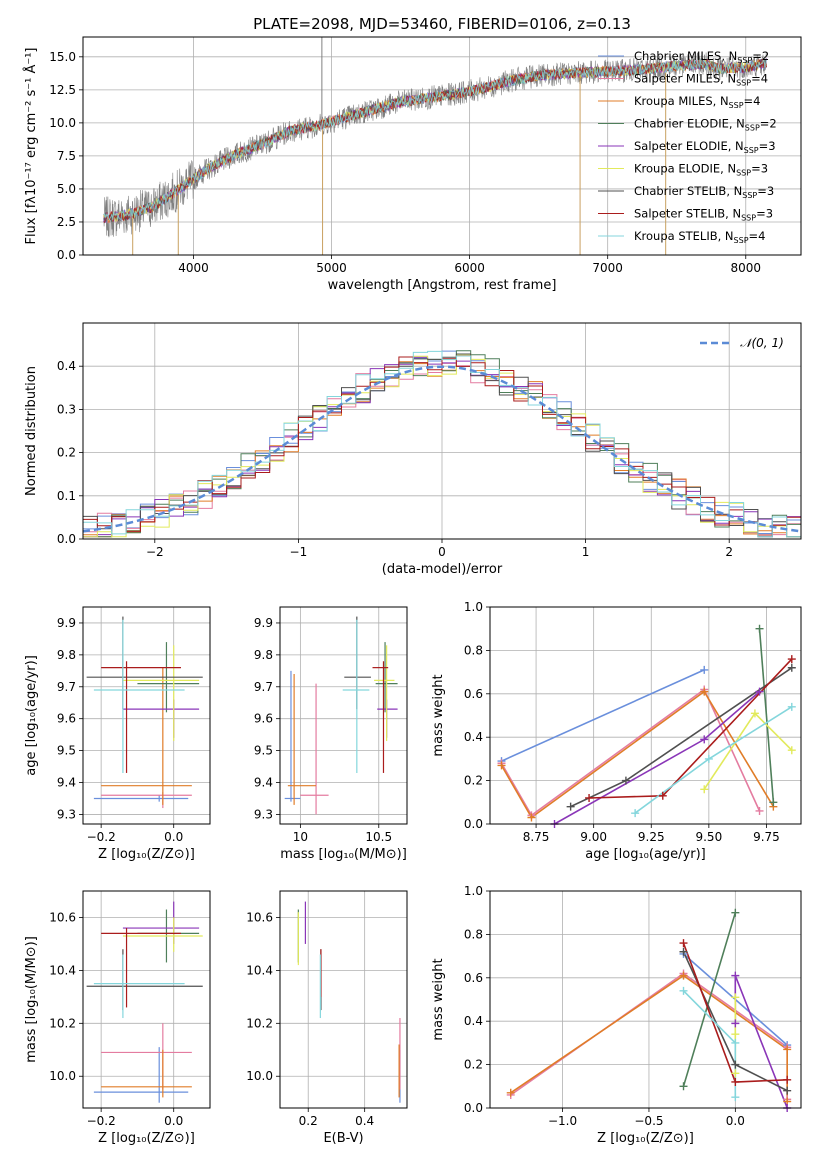 This screenshot has height=1170, width=819. Describe the element at coordinates (300, 837) in the screenshot. I see `x-tick-label: 10` at that location.